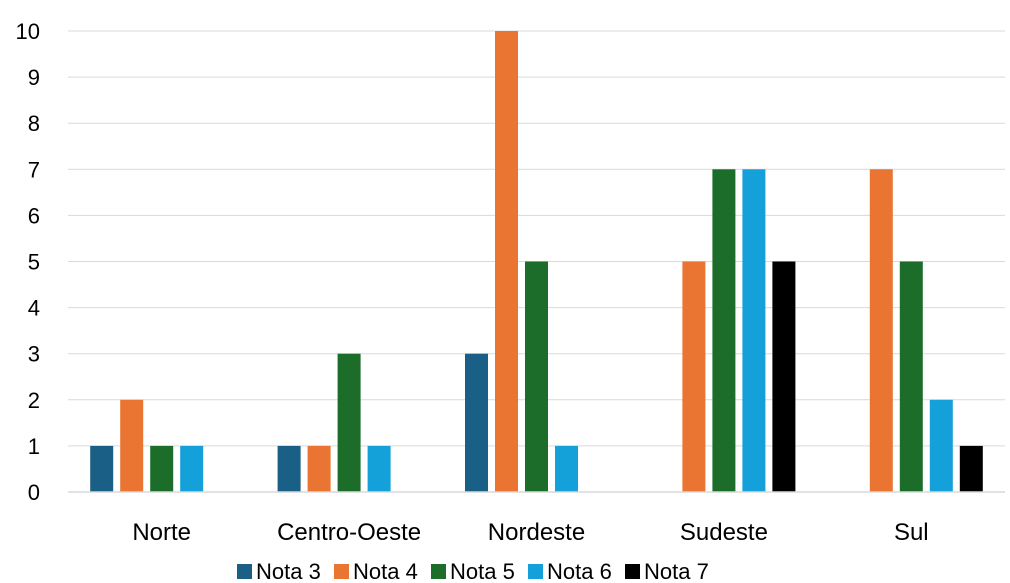 This screenshot has width=1010, height=583. Describe the element at coordinates (476, 422) in the screenshot. I see `bar-nota-3-nordeste` at that location.